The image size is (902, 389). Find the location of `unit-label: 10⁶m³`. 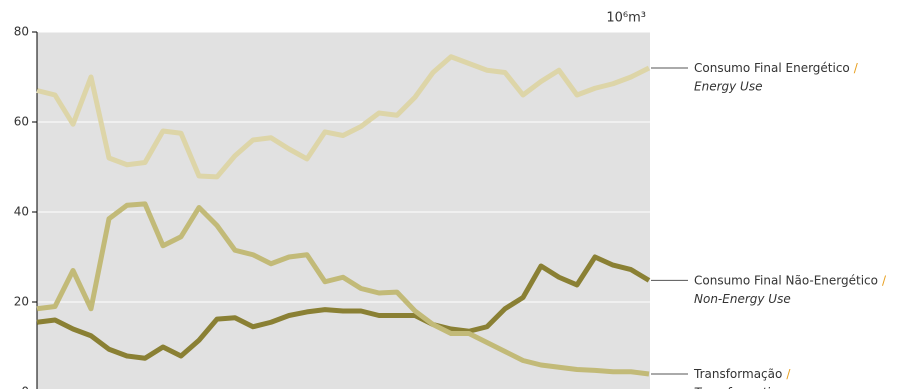

unit-label: 10⁶m³ is located at coordinates (626, 18).